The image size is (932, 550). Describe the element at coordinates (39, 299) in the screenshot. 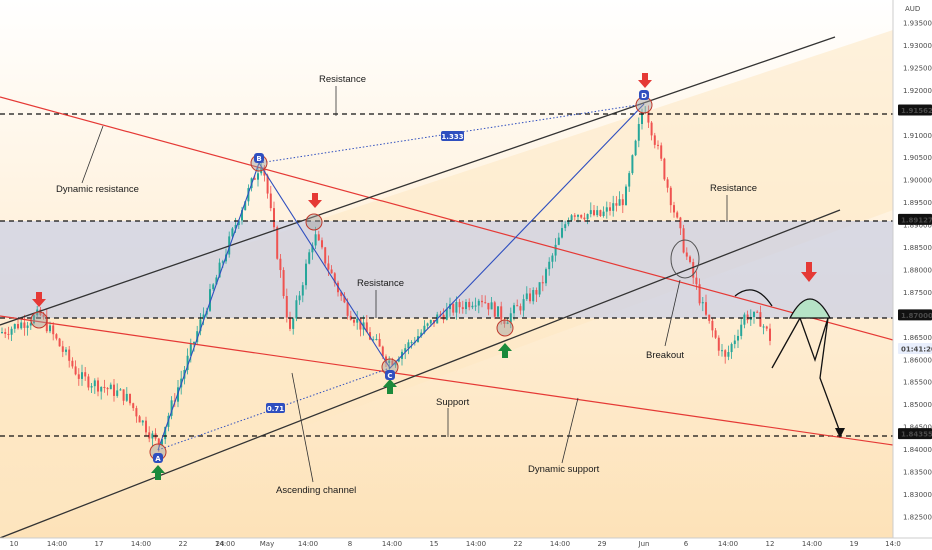

I see `down-arrow-icon` at that location.